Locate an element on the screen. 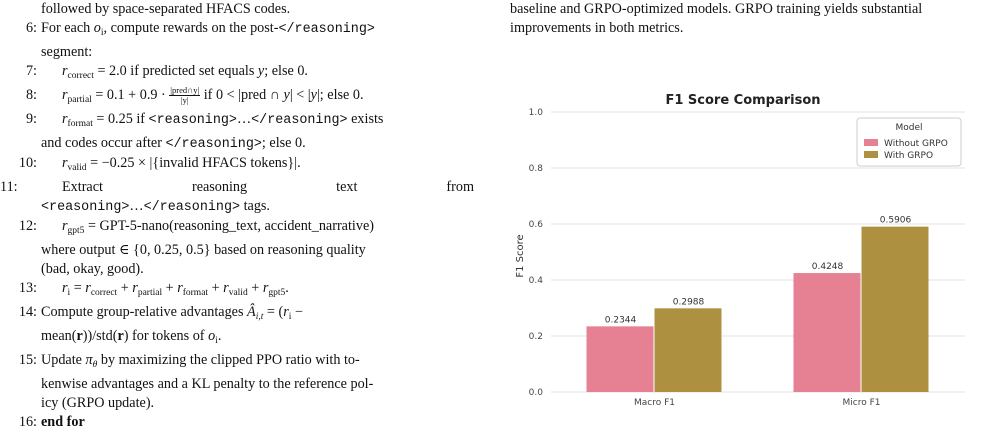 The image size is (985, 432). algorithm-text: ; else 0. is located at coordinates (286, 71).